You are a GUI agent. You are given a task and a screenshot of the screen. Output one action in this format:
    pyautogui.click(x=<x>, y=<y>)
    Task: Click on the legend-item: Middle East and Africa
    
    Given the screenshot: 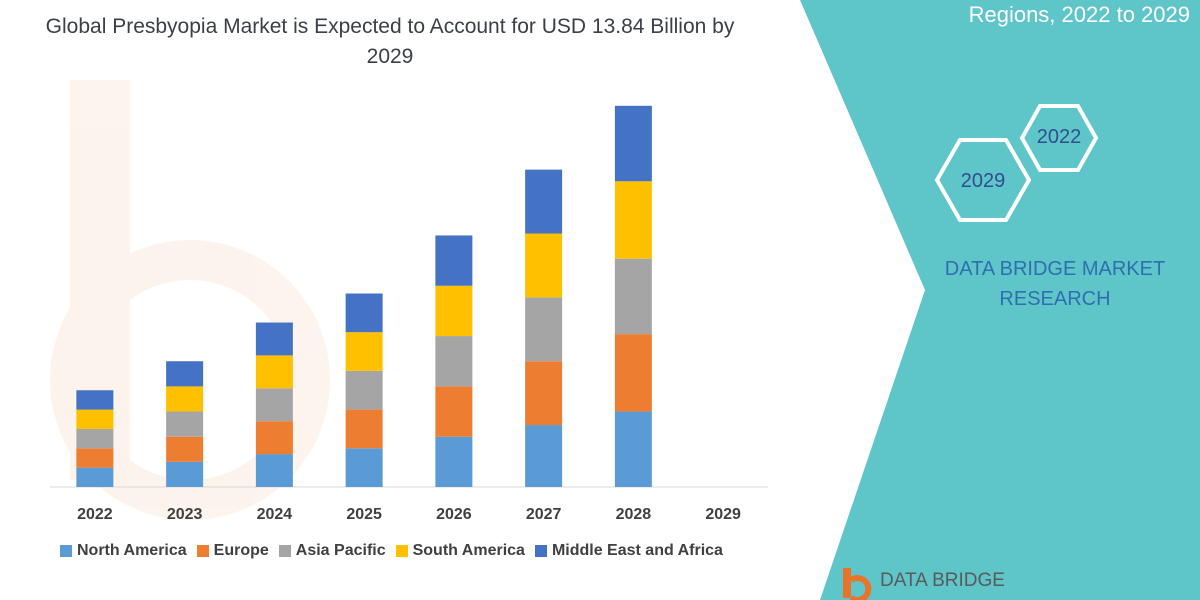 What is the action you would take?
    pyautogui.click(x=628, y=551)
    